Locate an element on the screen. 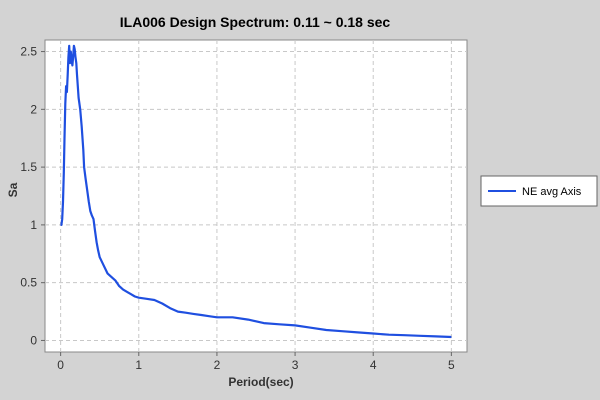  x-tick-label: 1 is located at coordinates (138, 365).